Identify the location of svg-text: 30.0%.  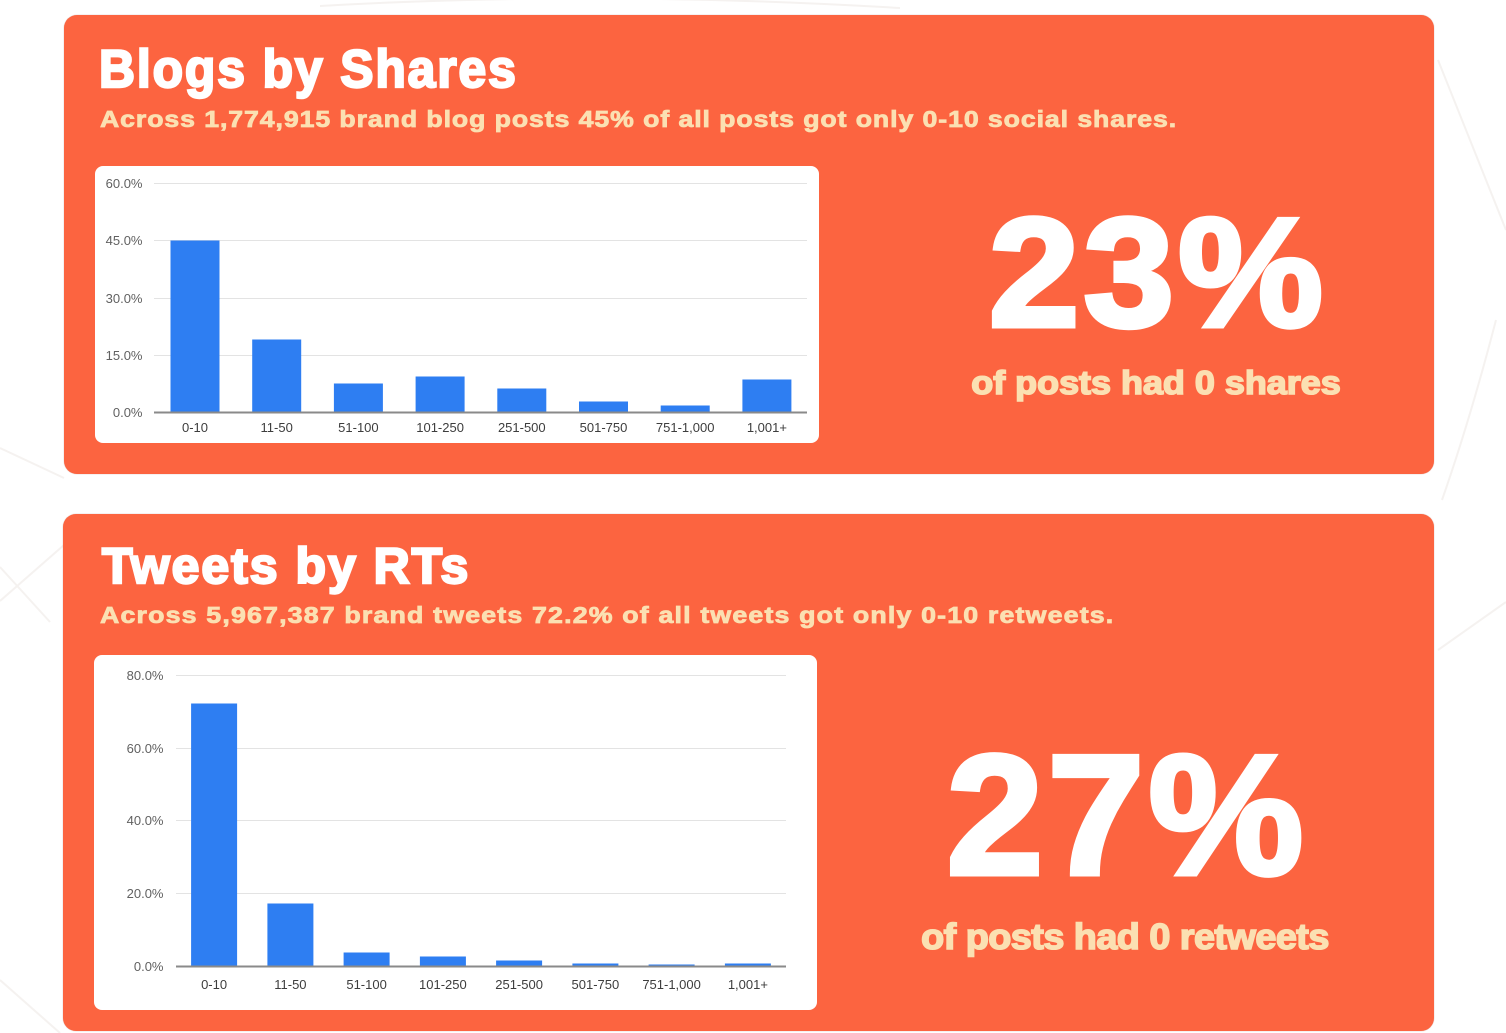
(124, 298).